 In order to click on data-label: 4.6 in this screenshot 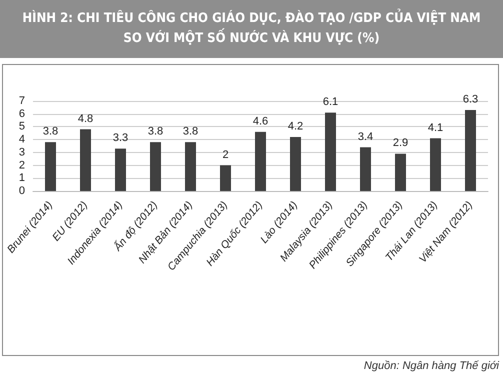, I will do `click(260, 121)`.